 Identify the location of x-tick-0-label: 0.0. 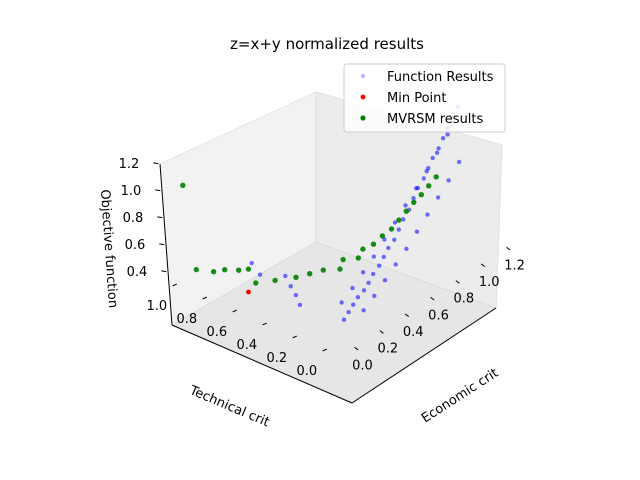
(362, 365).